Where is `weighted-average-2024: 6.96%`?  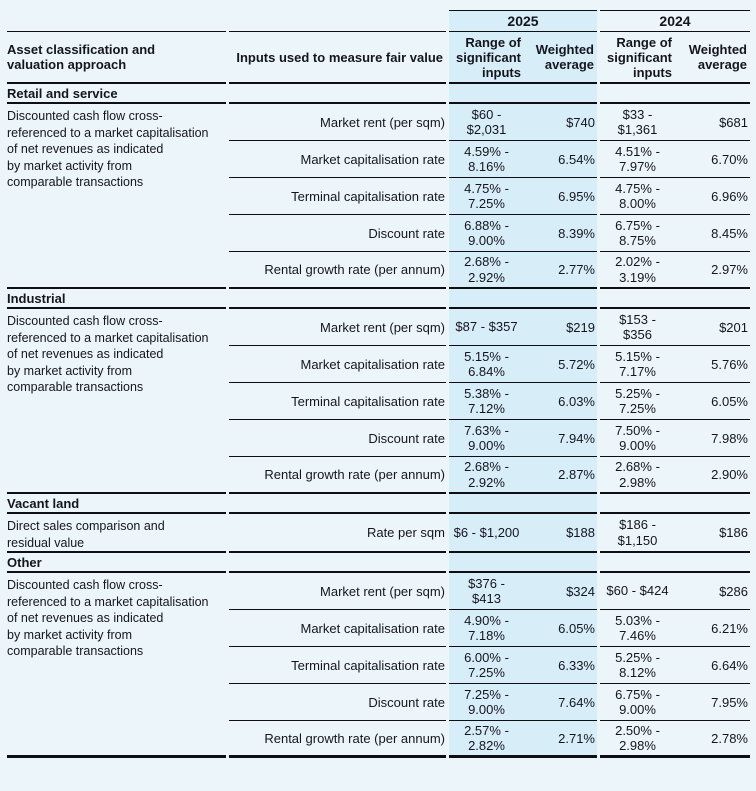 weighted-average-2024: 6.96% is located at coordinates (712, 196).